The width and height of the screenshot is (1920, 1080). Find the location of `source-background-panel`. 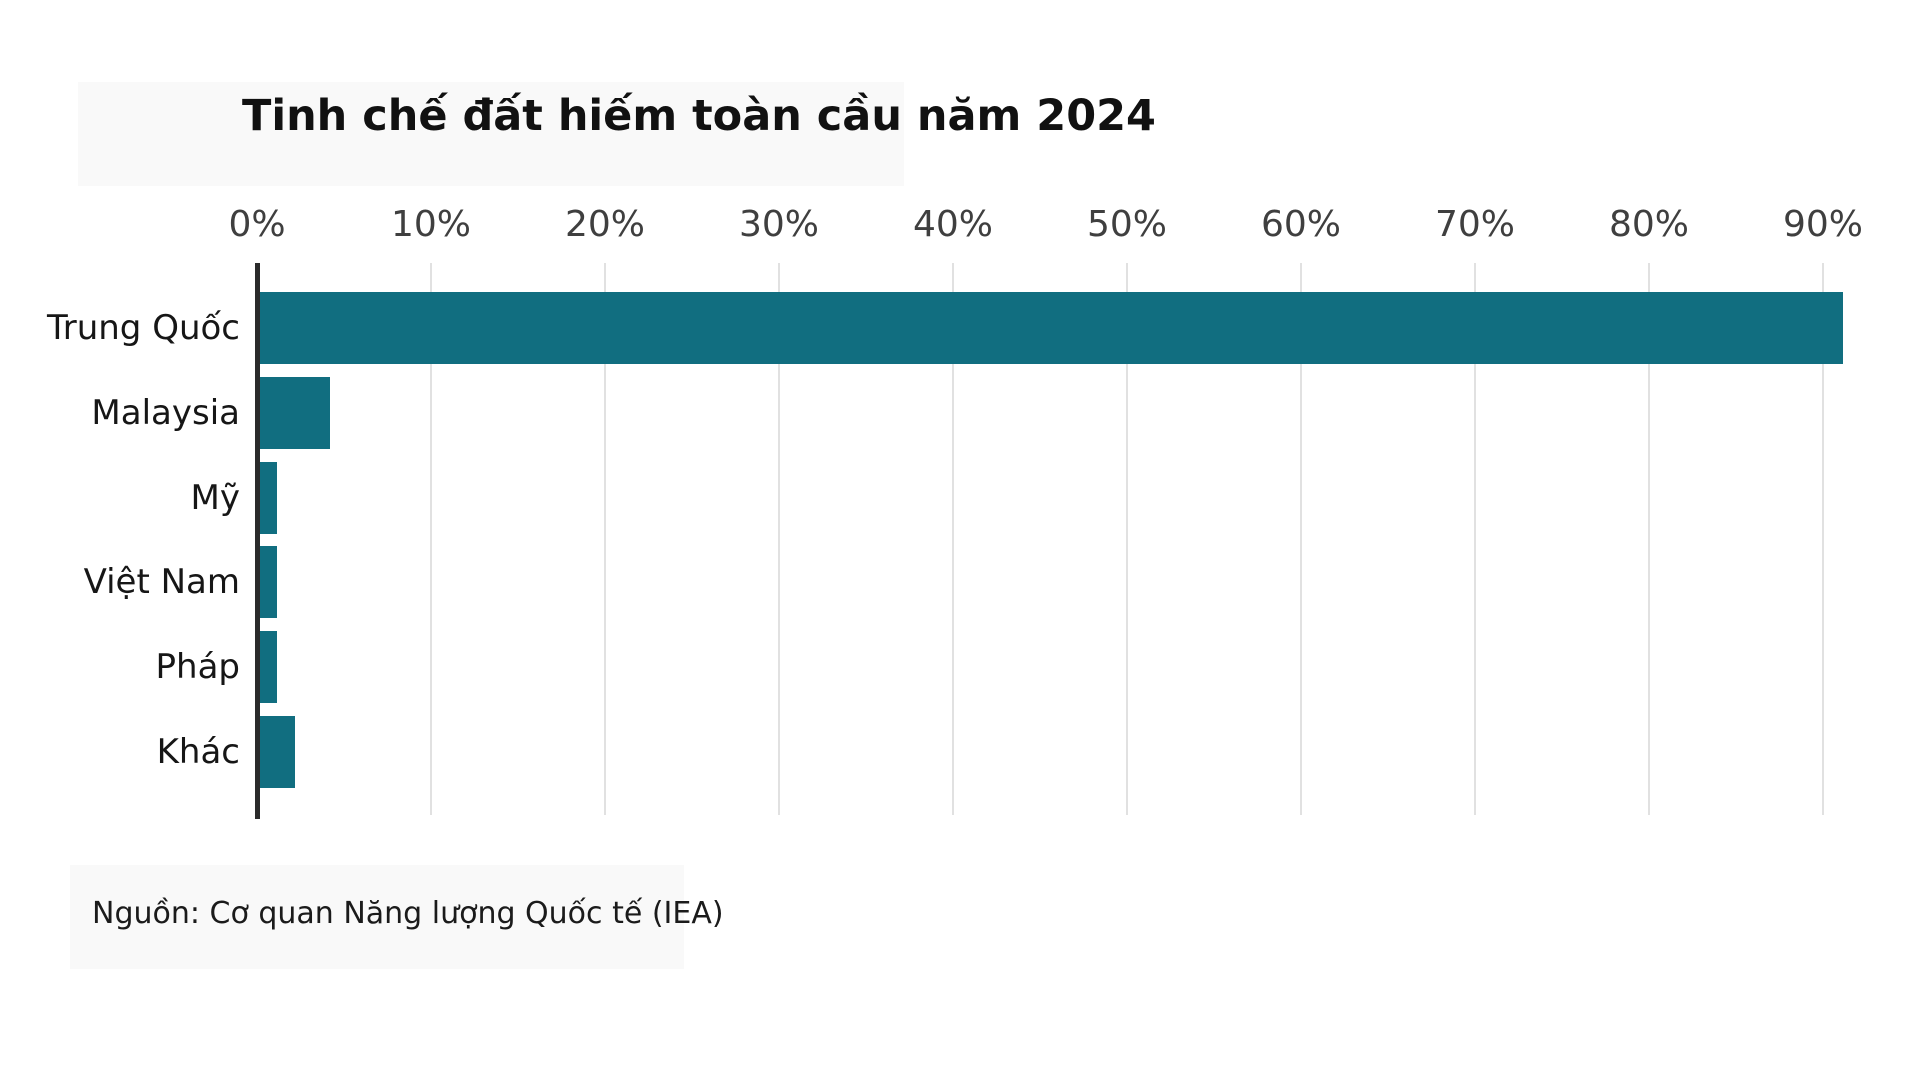

source-background-panel is located at coordinates (377, 917).